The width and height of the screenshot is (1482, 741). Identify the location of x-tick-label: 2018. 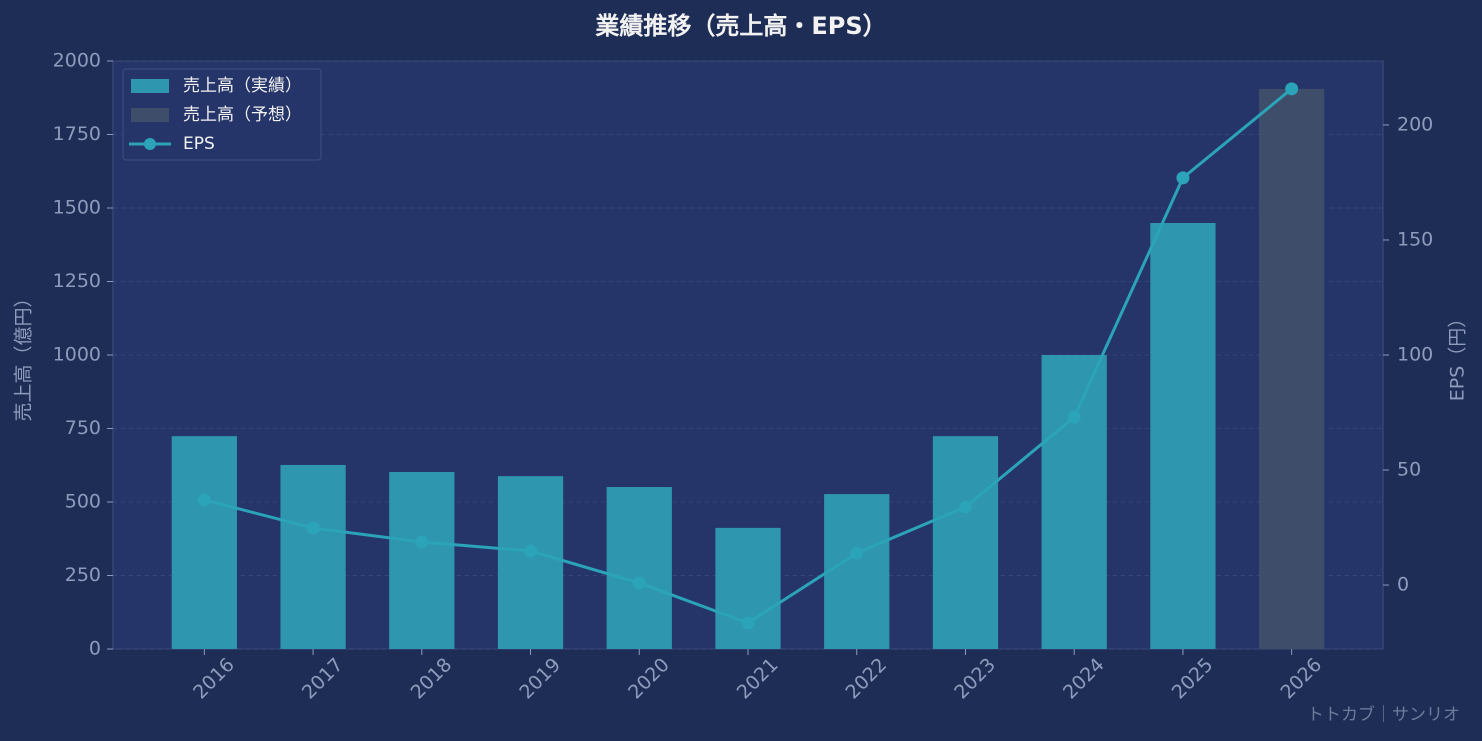
(432, 679).